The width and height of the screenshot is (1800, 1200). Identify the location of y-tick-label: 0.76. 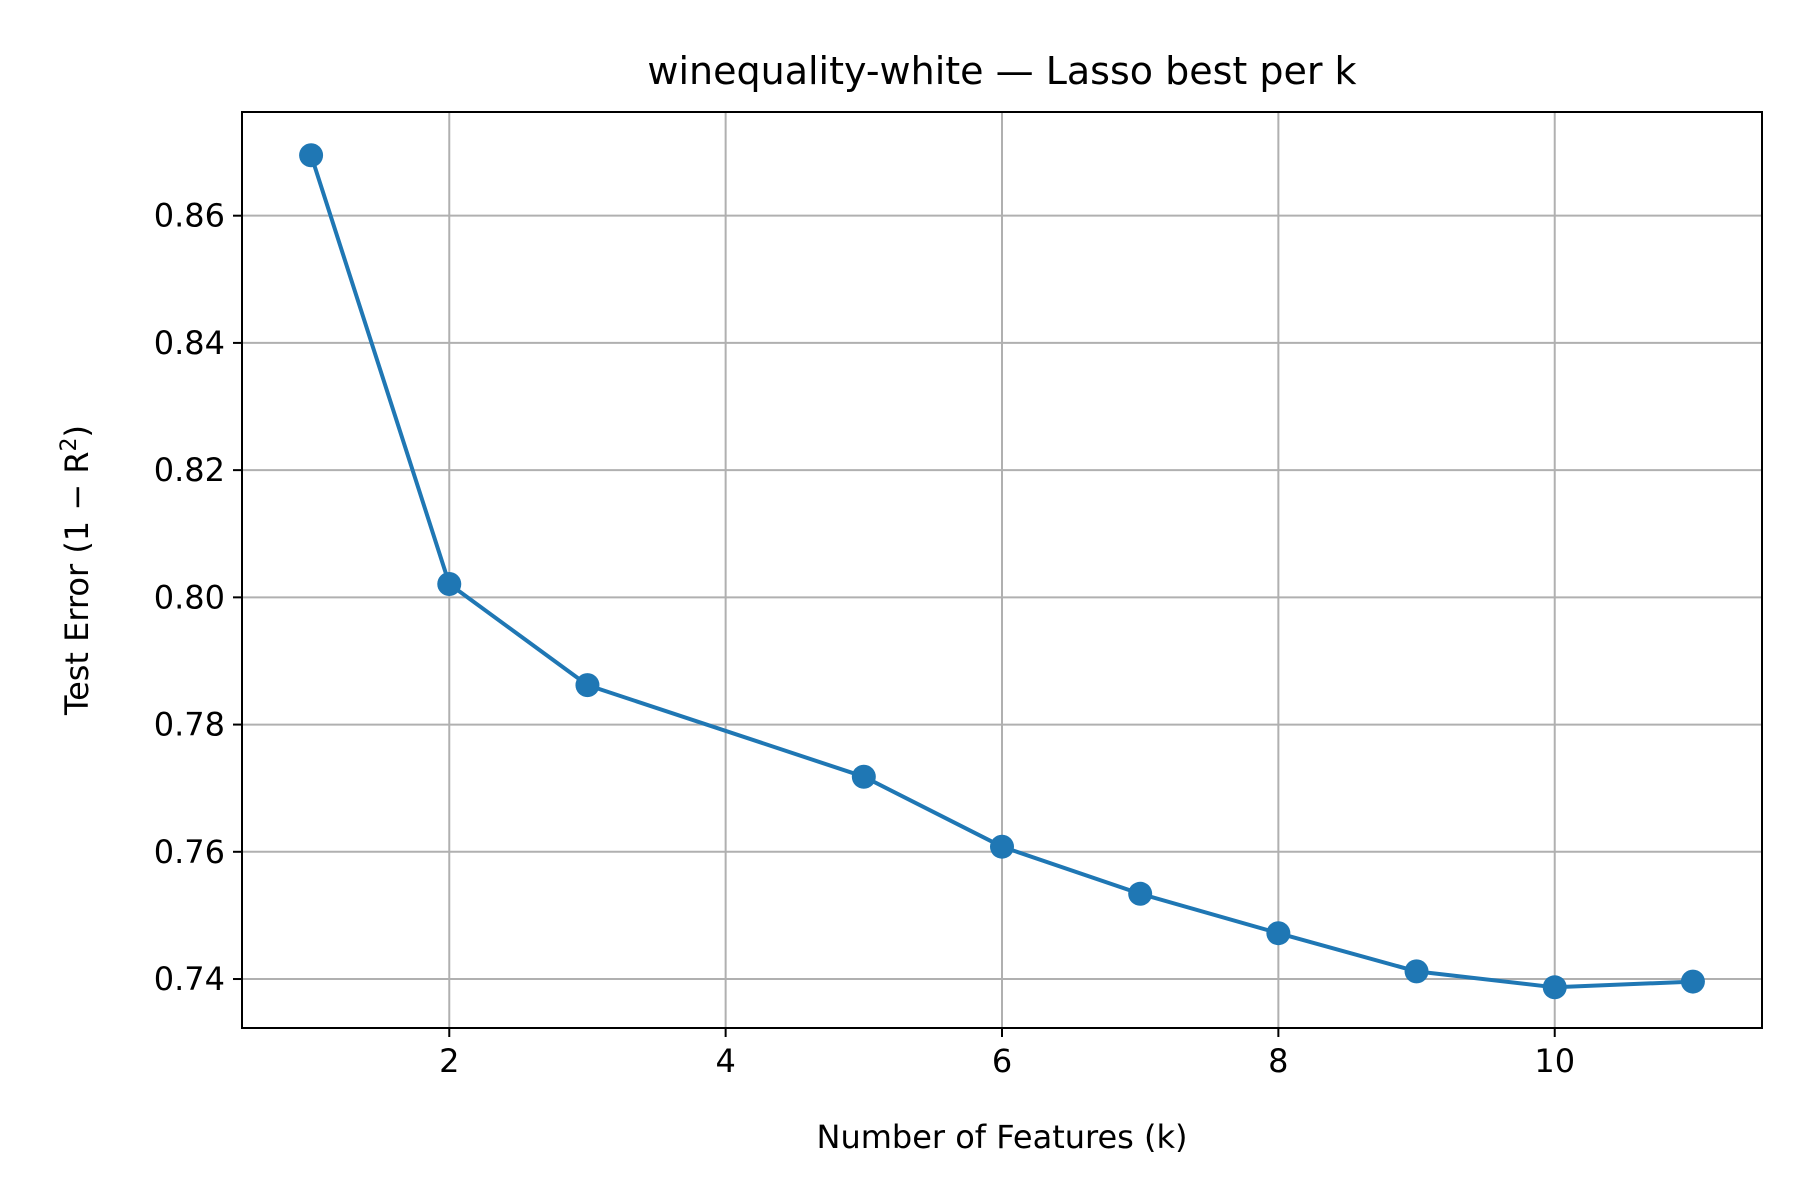
(189, 852).